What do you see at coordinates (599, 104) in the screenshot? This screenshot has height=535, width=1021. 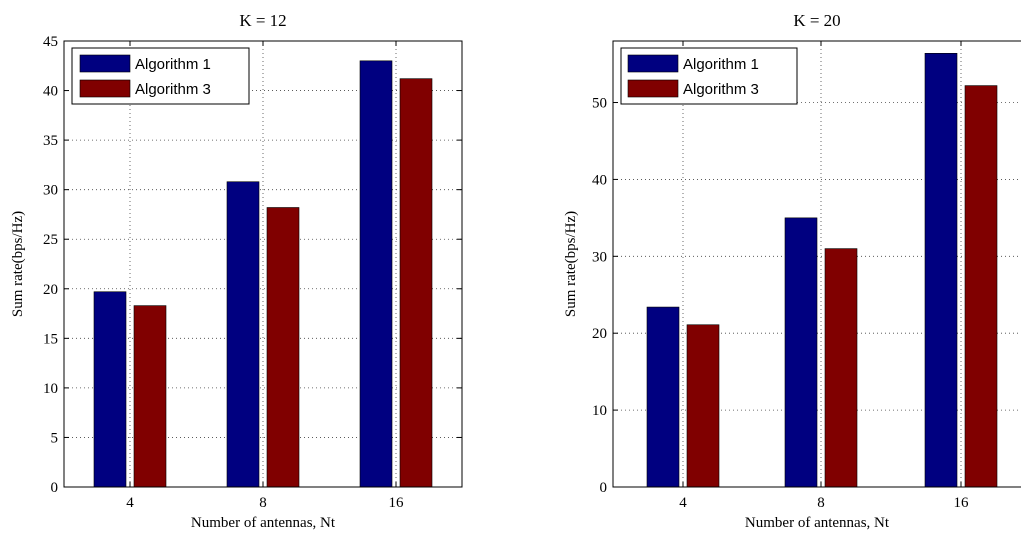 I see `y-tick-label: 50` at bounding box center [599, 104].